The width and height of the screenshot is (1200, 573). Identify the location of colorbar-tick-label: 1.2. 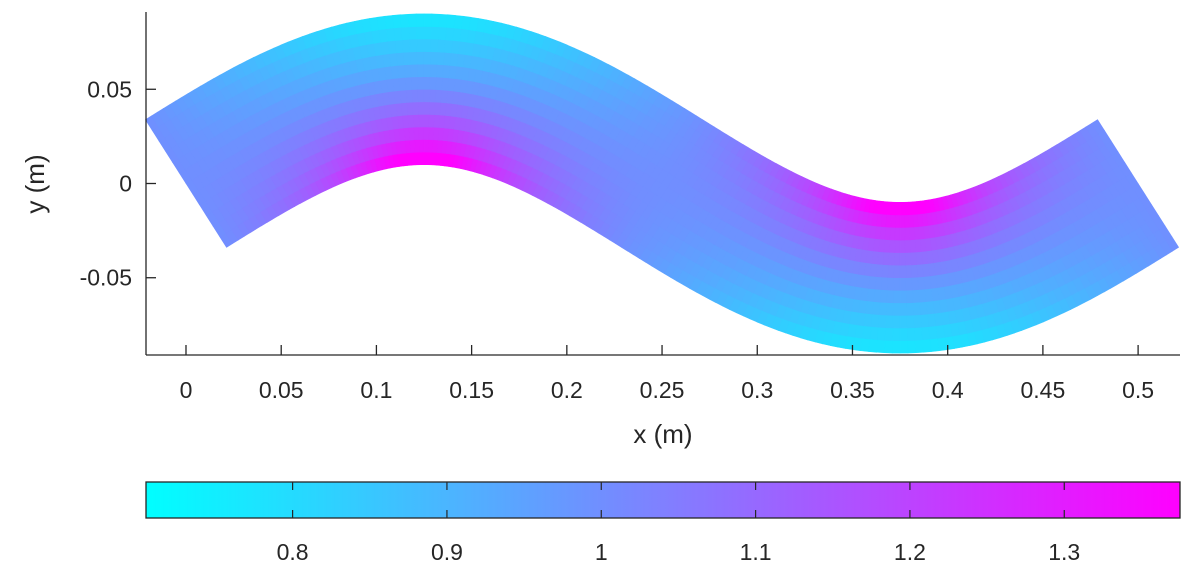
(910, 552).